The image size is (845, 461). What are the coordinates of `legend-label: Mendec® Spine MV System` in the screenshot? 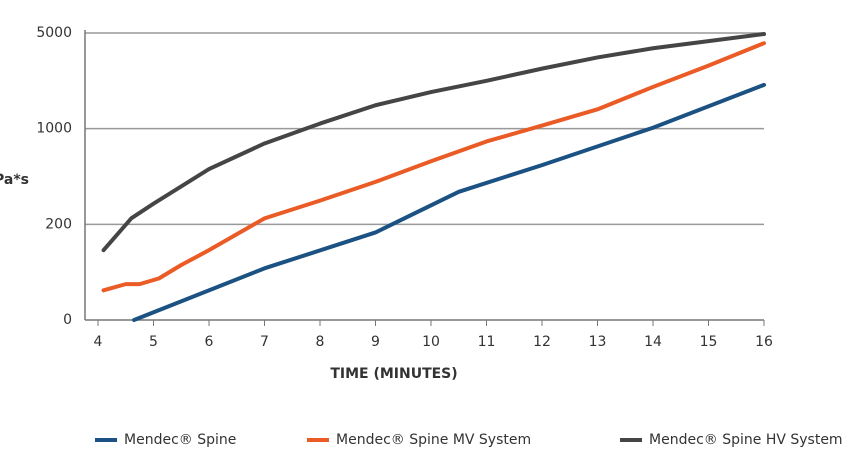 It's located at (433, 440).